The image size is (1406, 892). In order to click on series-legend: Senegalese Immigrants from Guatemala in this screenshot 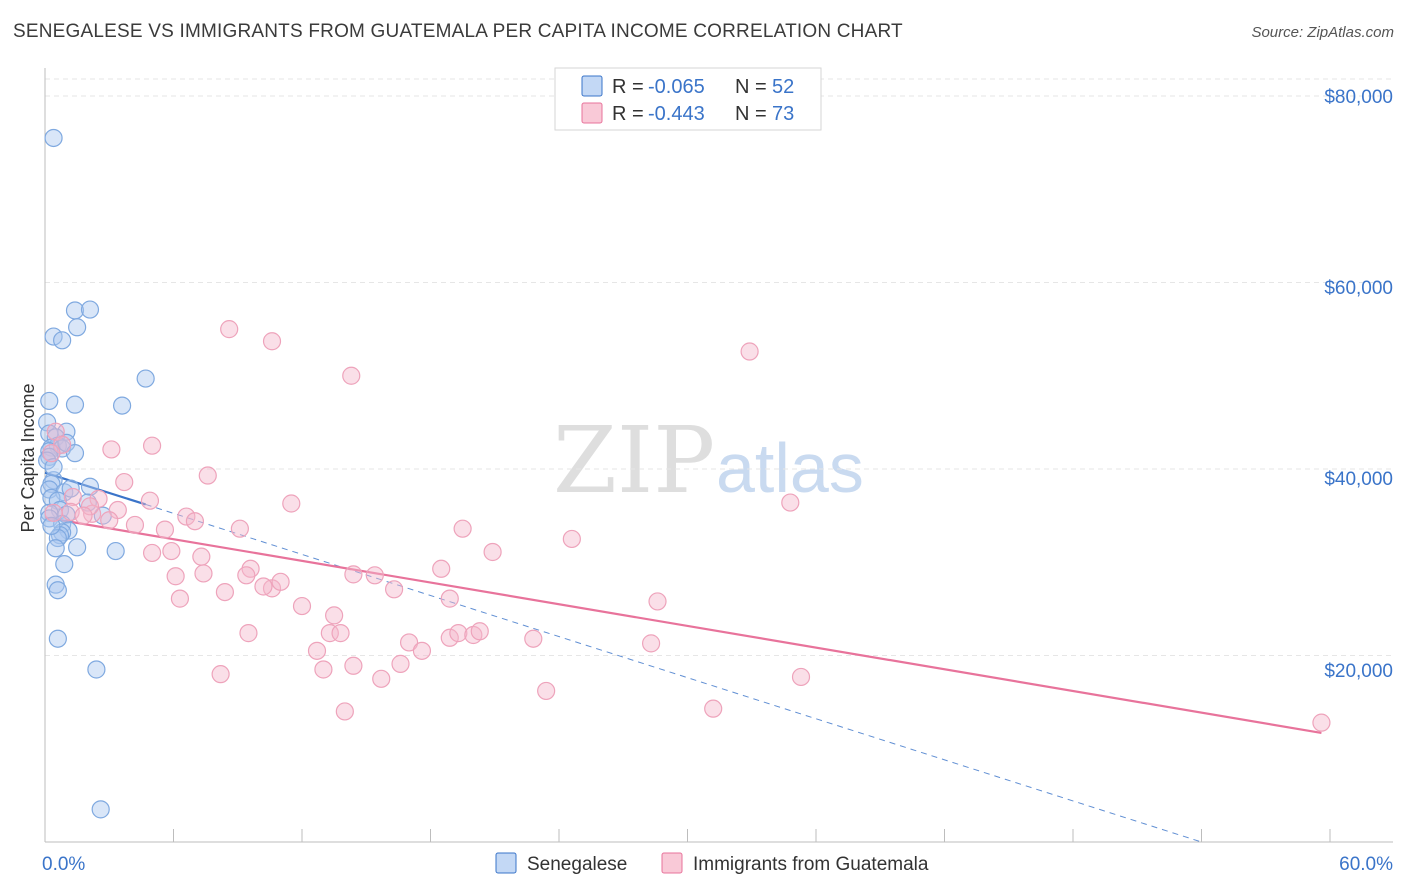, I will do `click(712, 863)`.